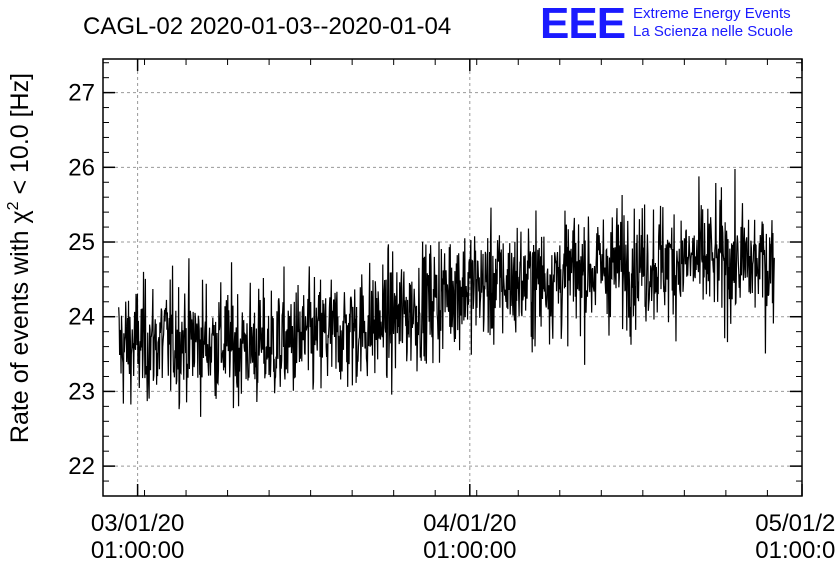  I want to click on y-tick-label: 25, so click(81, 242).